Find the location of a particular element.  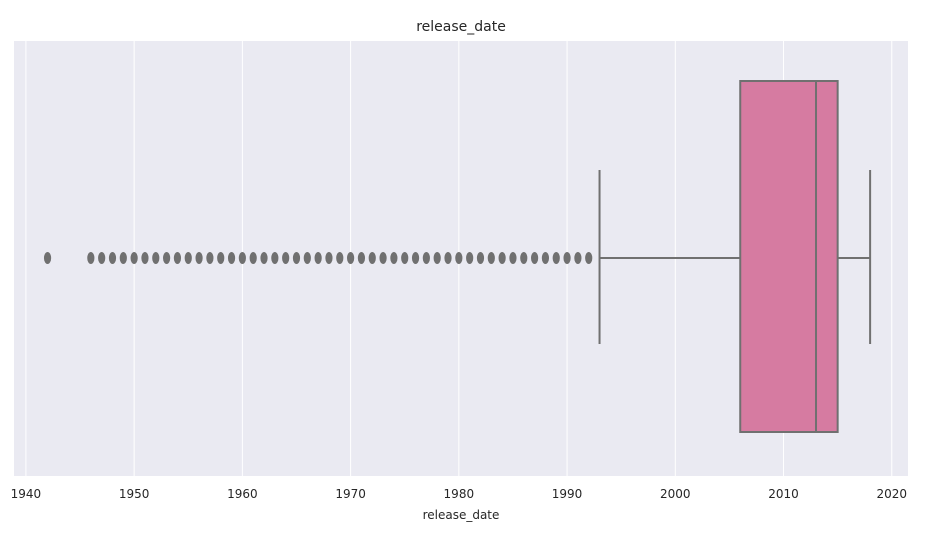

x-tick-label: 1990 is located at coordinates (567, 494).